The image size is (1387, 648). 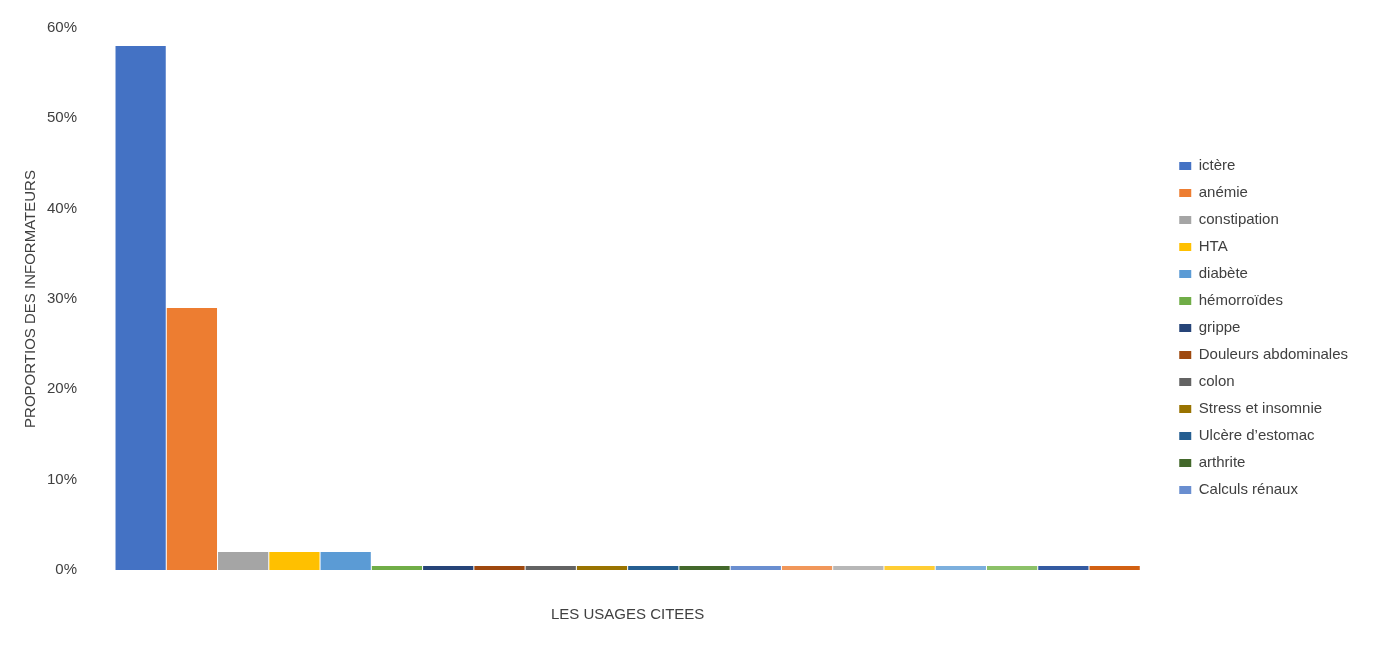 What do you see at coordinates (30, 299) in the screenshot?
I see `y-axis-title: PROPORTIOS DES INFORMATEURS` at bounding box center [30, 299].